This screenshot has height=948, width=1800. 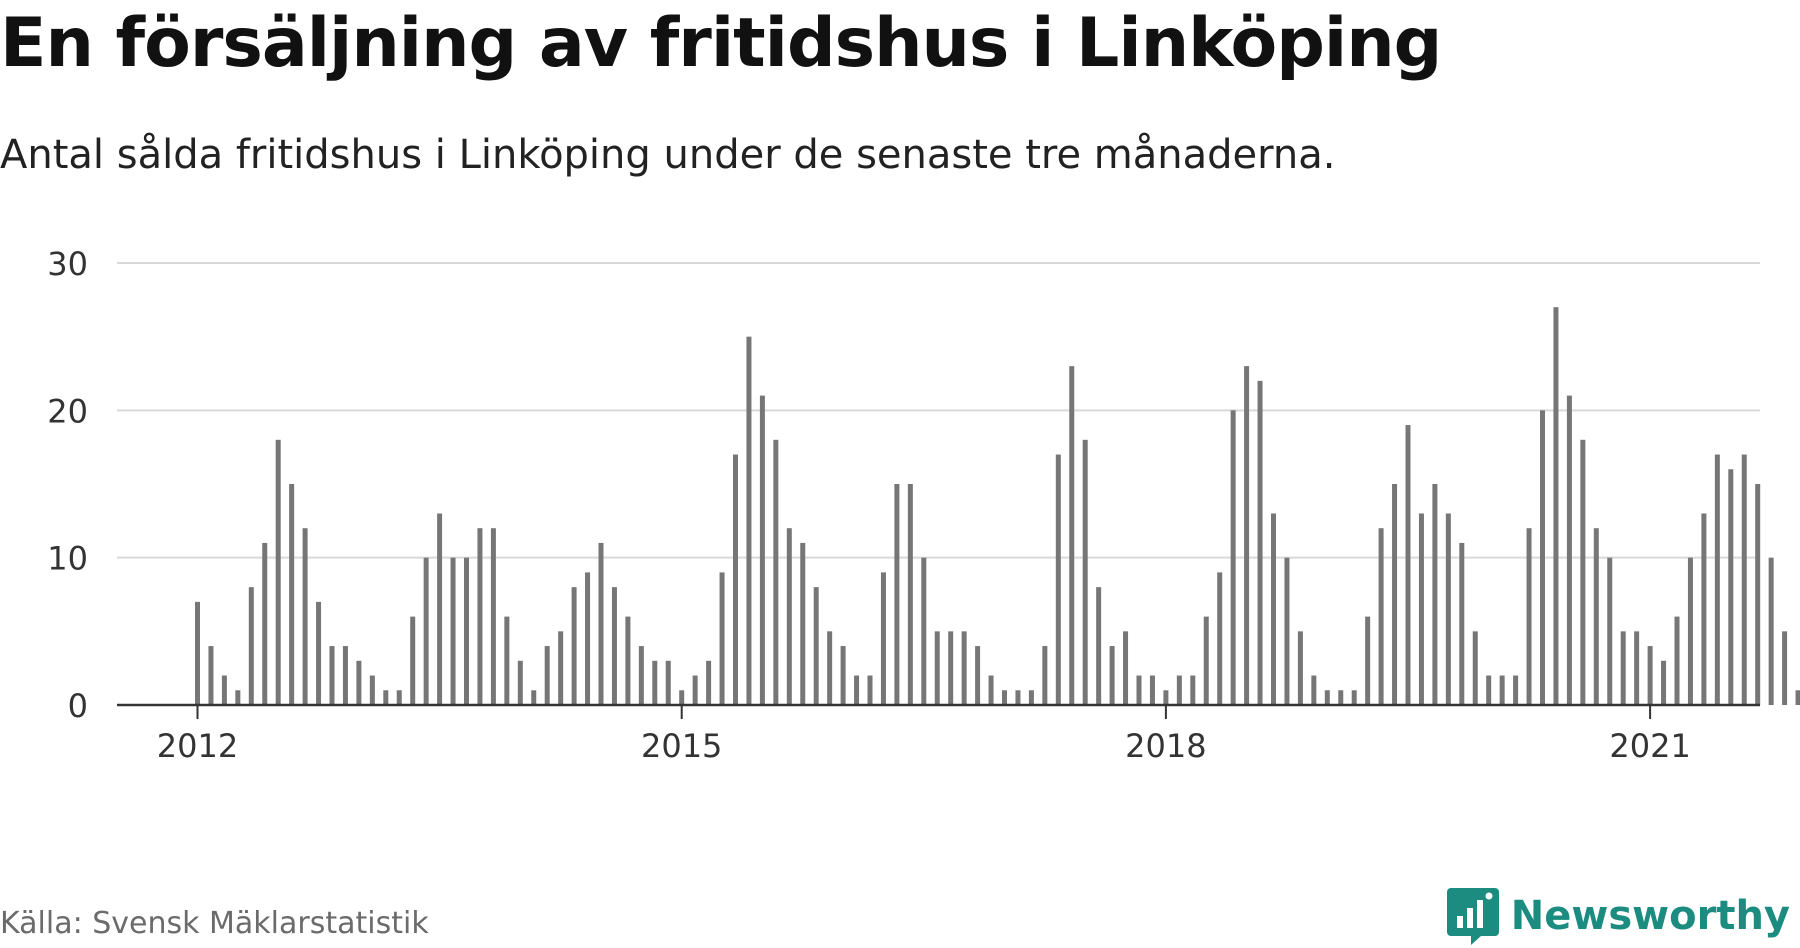 I want to click on y-tick-label: 10, so click(x=67, y=559).